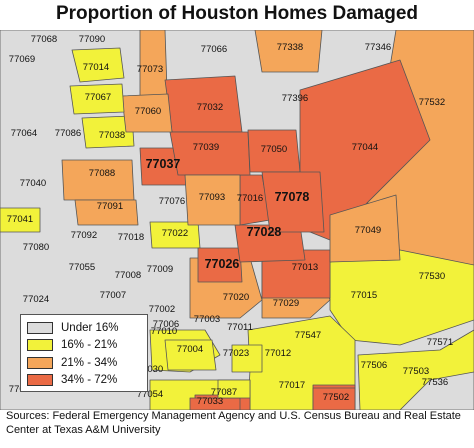  Describe the element at coordinates (33, 183) in the screenshot. I see `zip-label-77040: 77040` at that location.